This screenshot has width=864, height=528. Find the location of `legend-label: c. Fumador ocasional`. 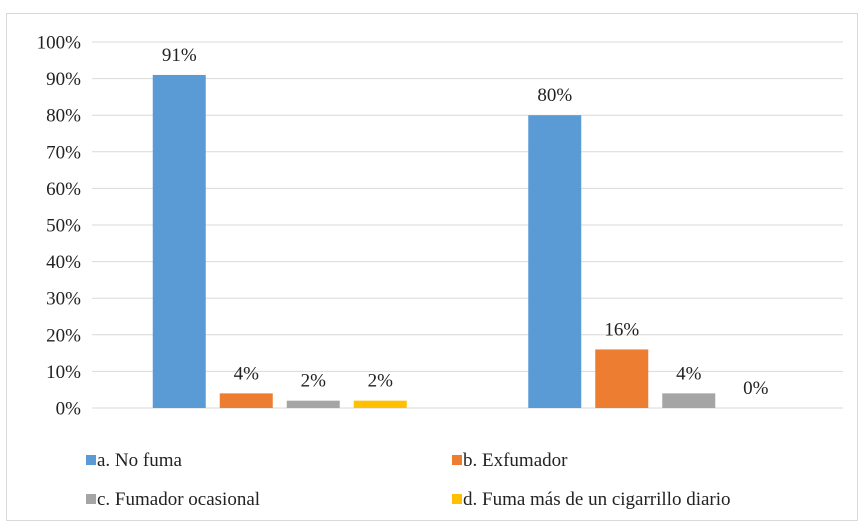

legend-label: c. Fumador ocasional is located at coordinates (178, 499).